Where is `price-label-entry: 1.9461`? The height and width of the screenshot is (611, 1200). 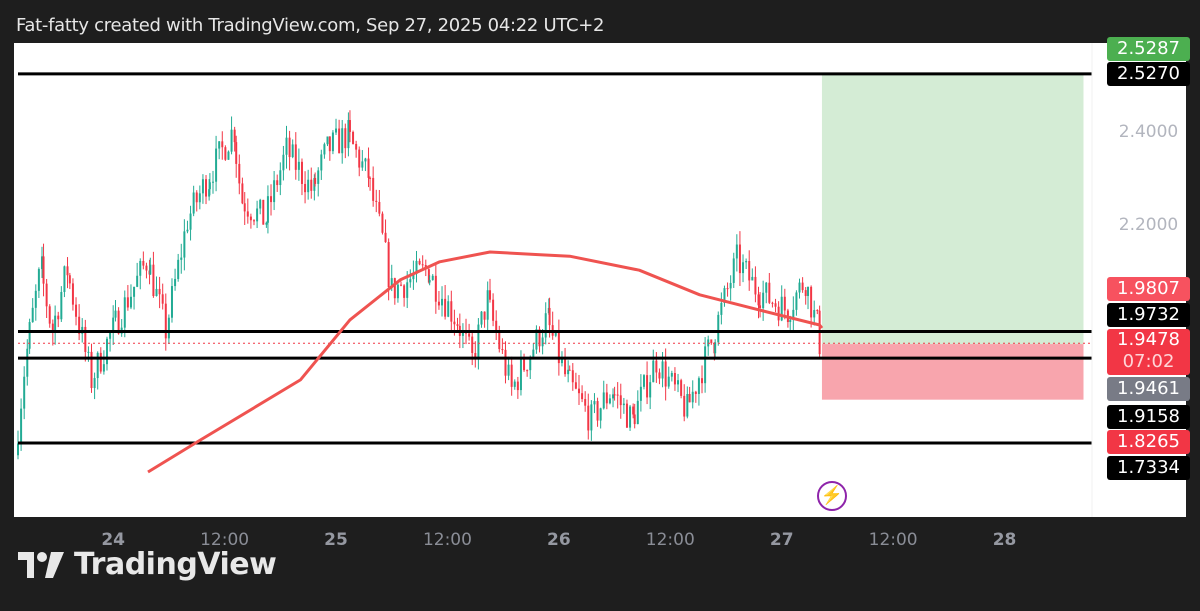
price-label-entry: 1.9461 is located at coordinates (1148, 389).